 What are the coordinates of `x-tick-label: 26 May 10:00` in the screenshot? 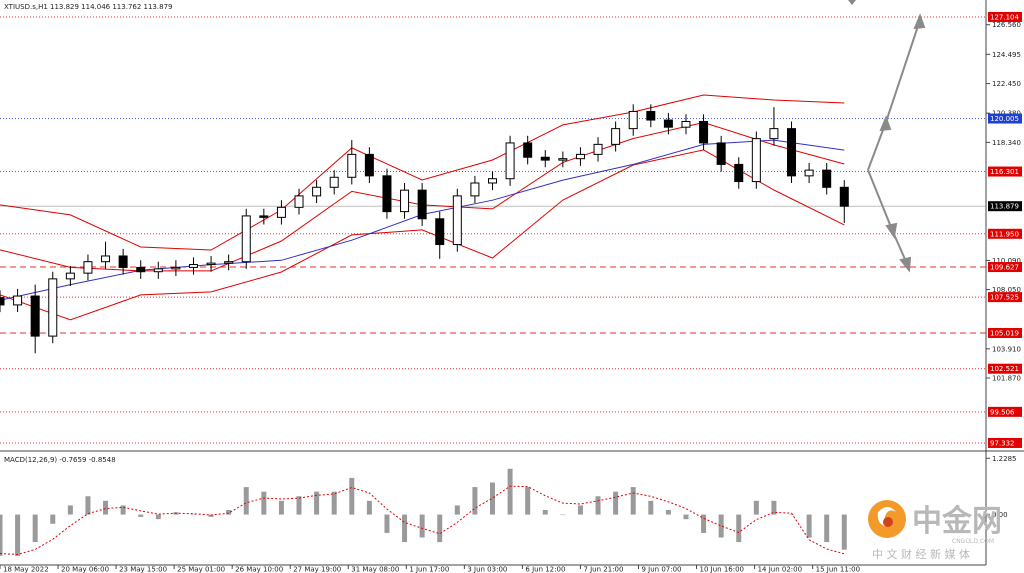 It's located at (259, 569).